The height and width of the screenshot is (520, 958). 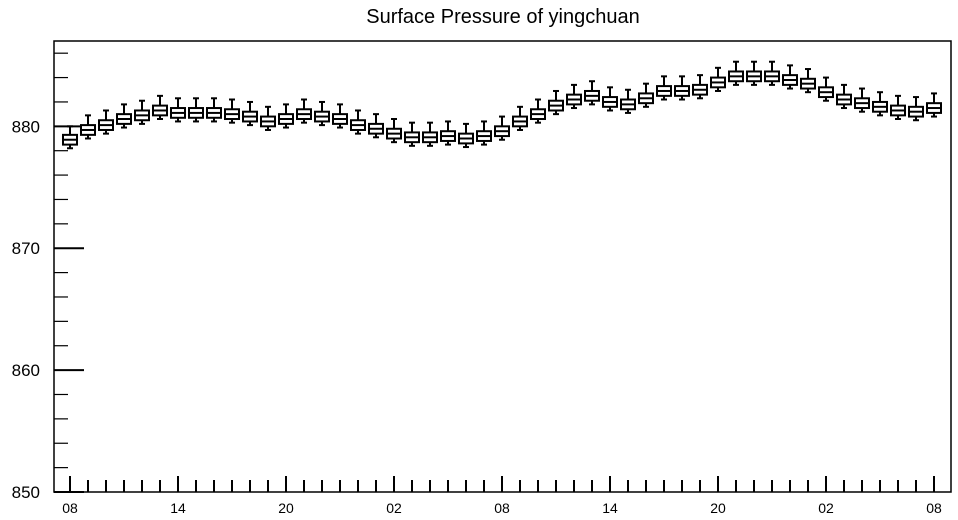 What do you see at coordinates (26, 248) in the screenshot?
I see `y-tick-label: 870` at bounding box center [26, 248].